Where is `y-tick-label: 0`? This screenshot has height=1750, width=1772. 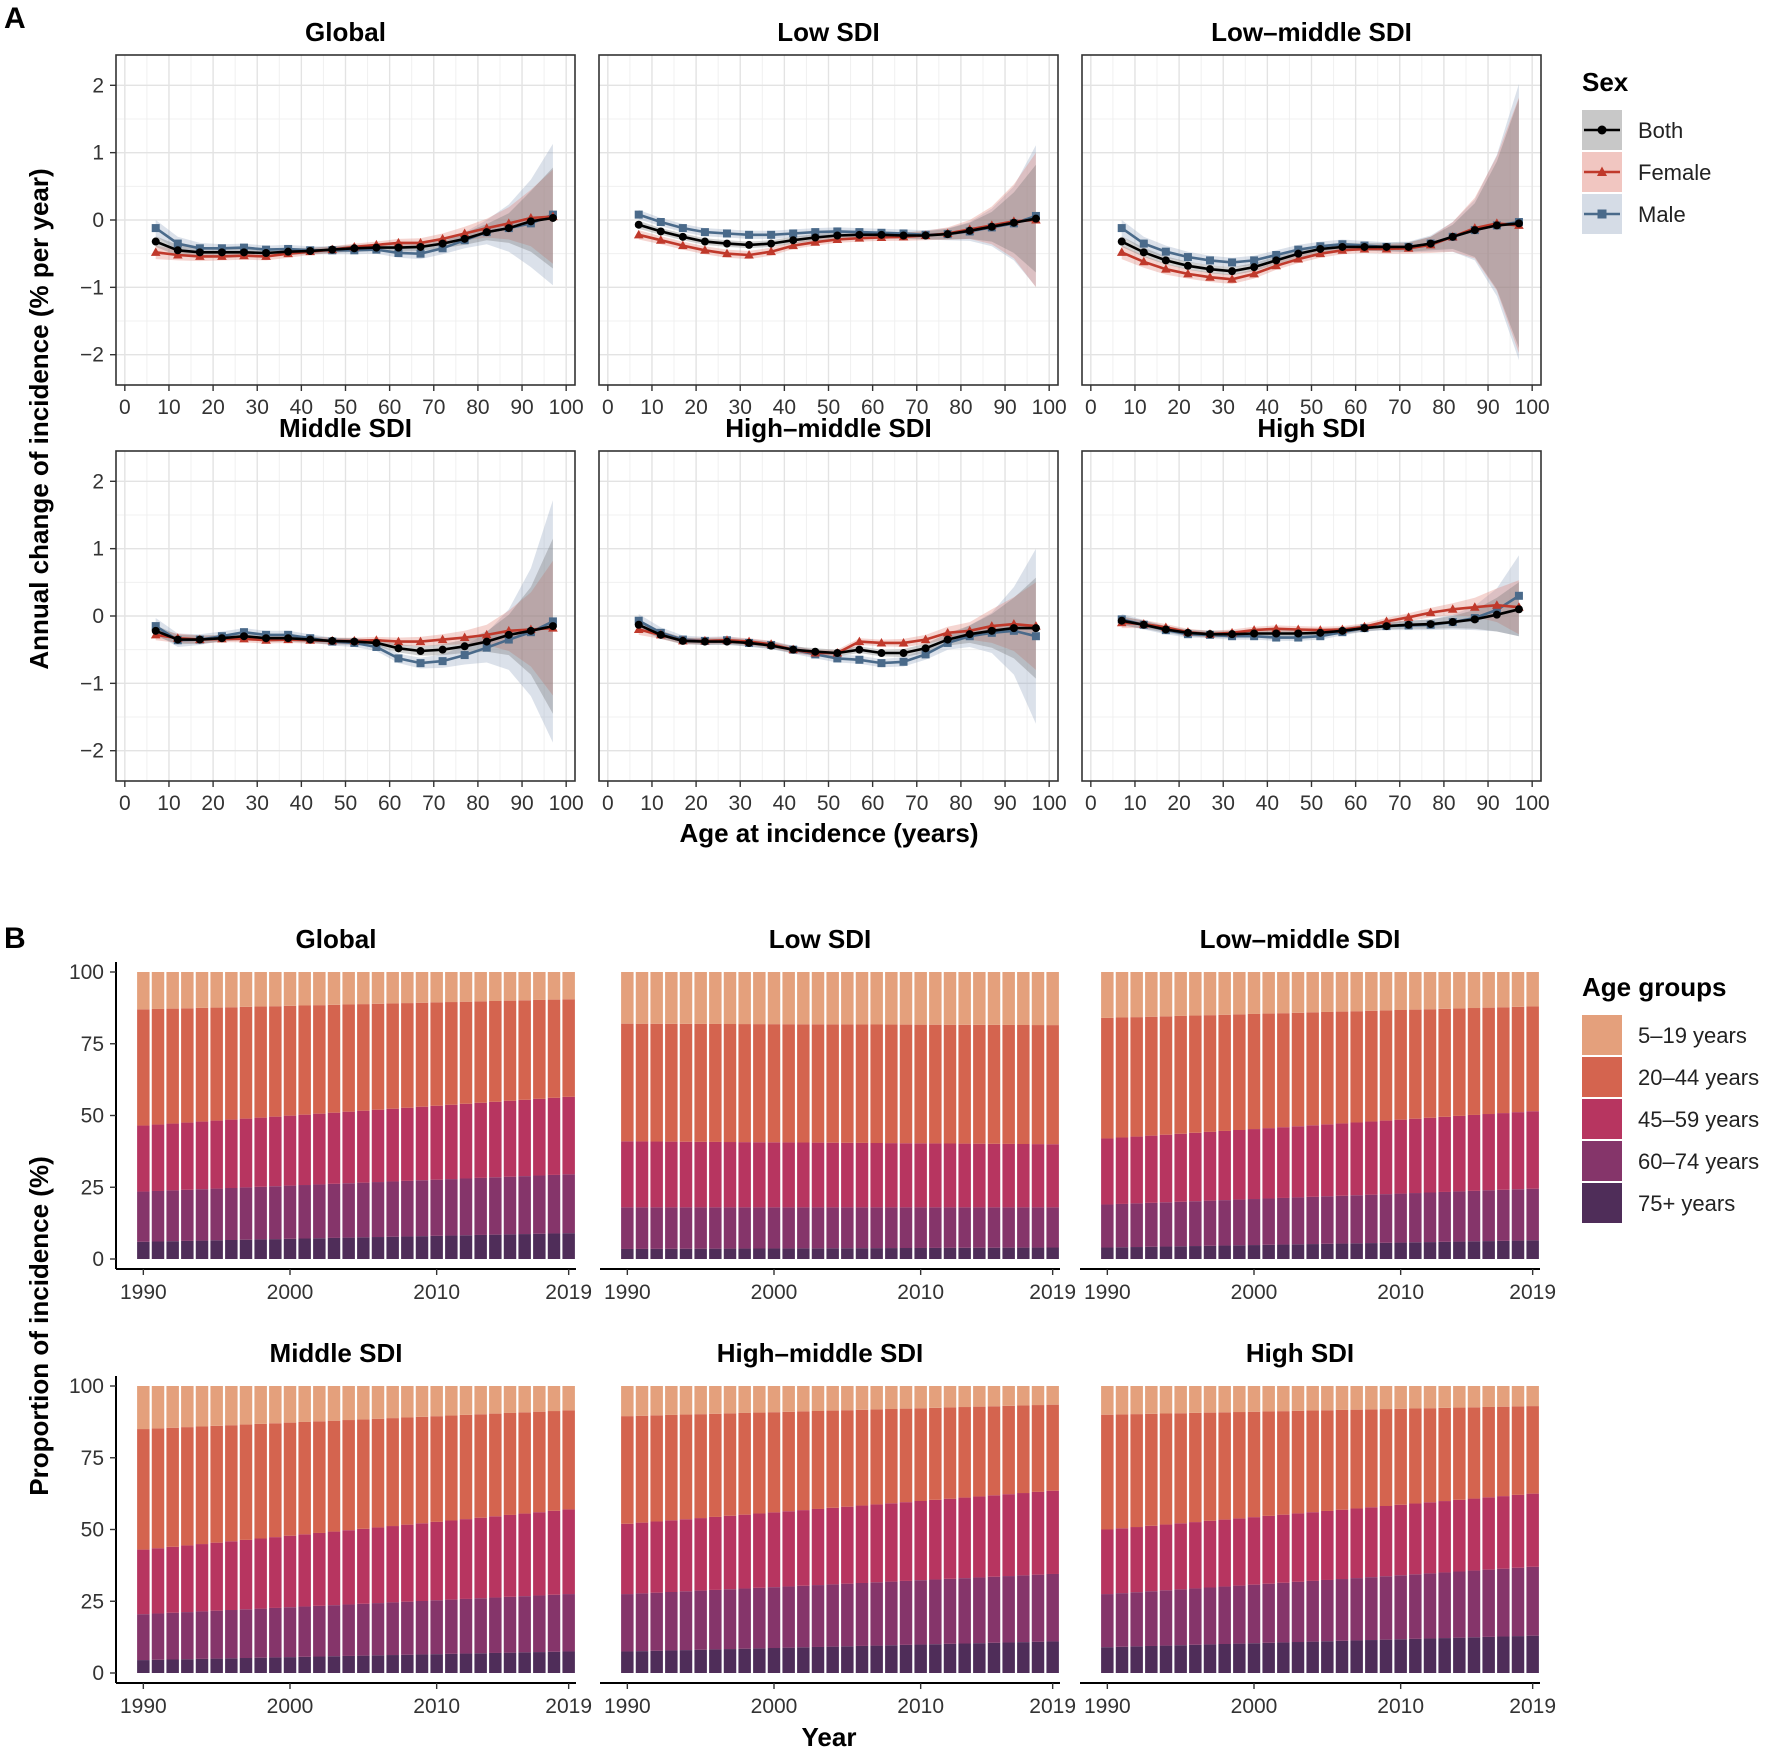 y-tick-label: 0 is located at coordinates (98, 1259).